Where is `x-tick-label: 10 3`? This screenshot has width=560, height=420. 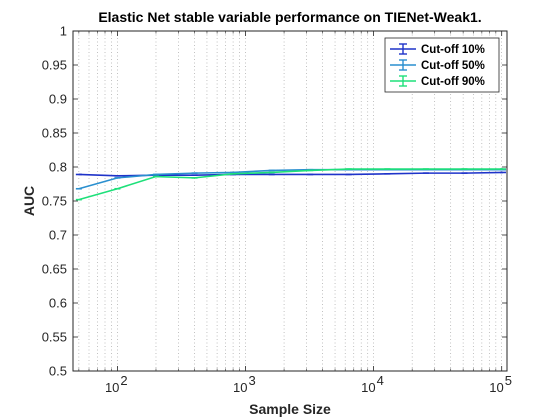 x-tick-label: 10 3 is located at coordinates (244, 384).